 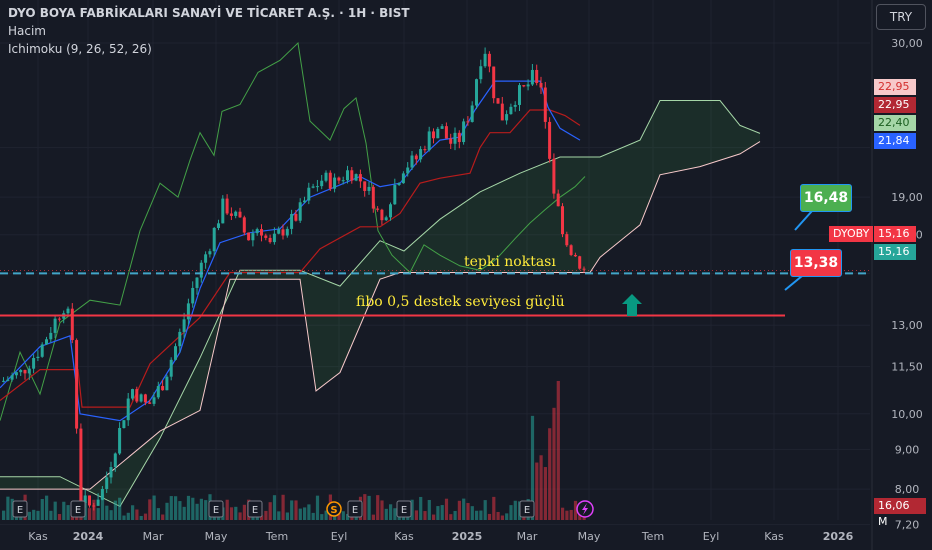 I want to click on currency-button: TRY, so click(x=901, y=17).